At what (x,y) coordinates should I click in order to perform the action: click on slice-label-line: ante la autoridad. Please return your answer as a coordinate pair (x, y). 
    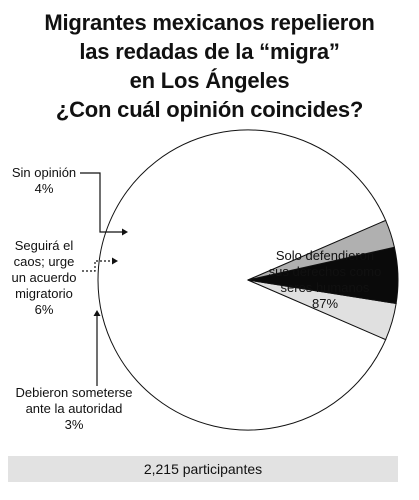
    Looking at the image, I should click on (74, 408).